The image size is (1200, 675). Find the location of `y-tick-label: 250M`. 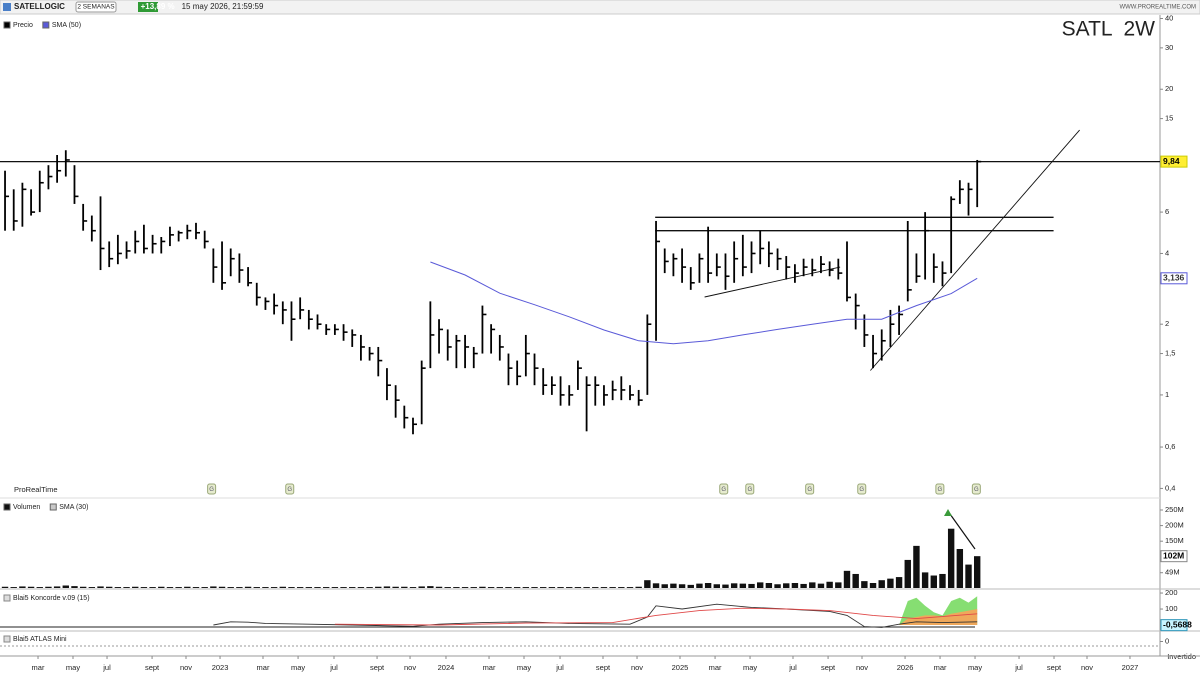

y-tick-label: 250M is located at coordinates (1174, 509).